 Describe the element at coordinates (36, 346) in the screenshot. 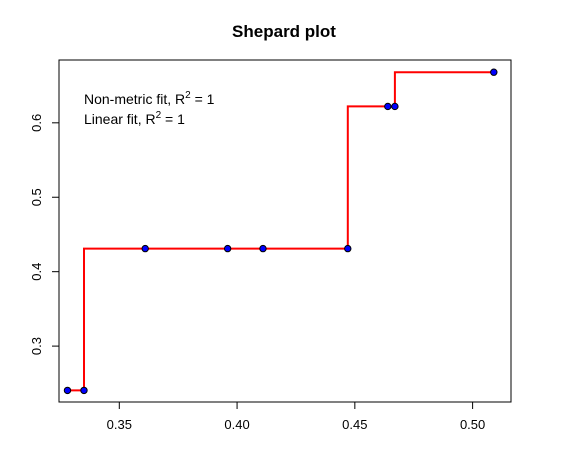

I see `y-tick-label: 0.3` at that location.